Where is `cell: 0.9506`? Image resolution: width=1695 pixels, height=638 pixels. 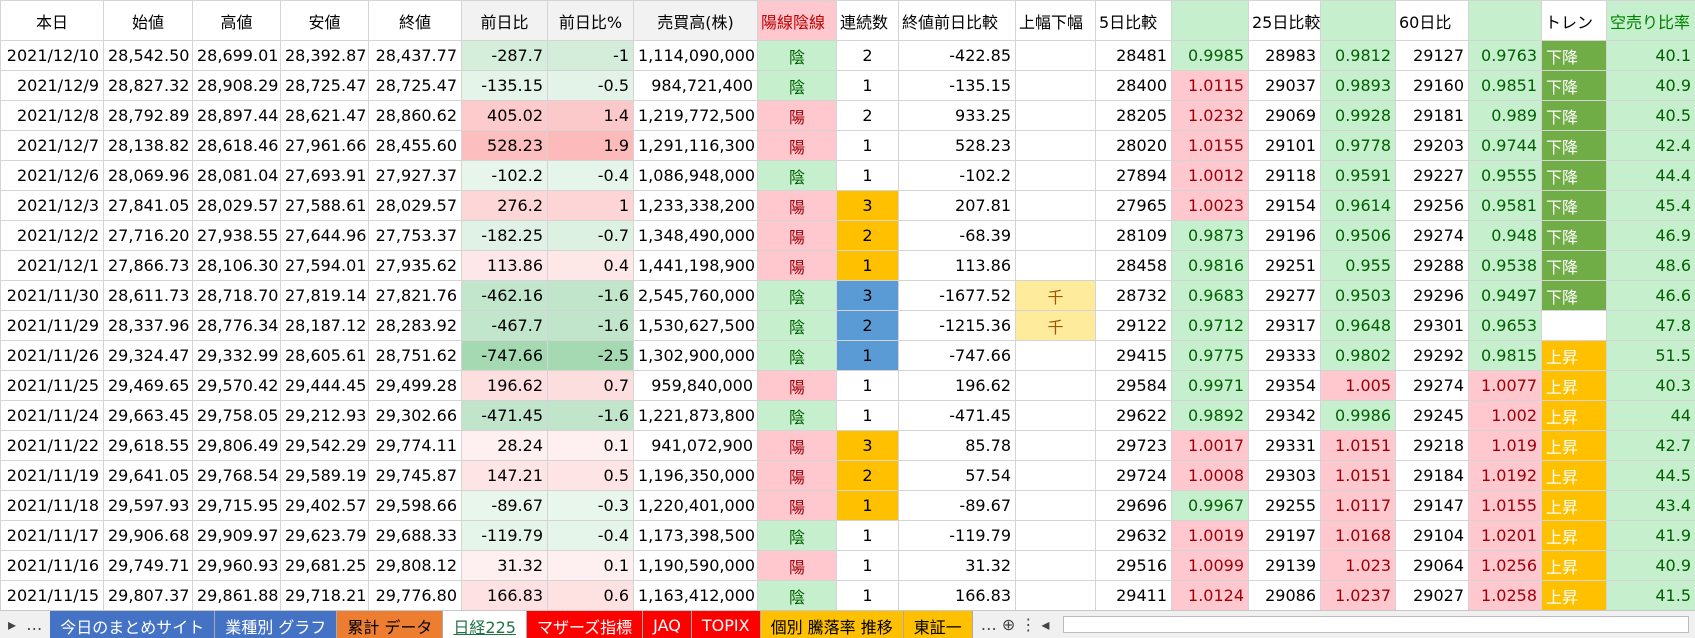
cell: 0.9506 is located at coordinates (1358, 235).